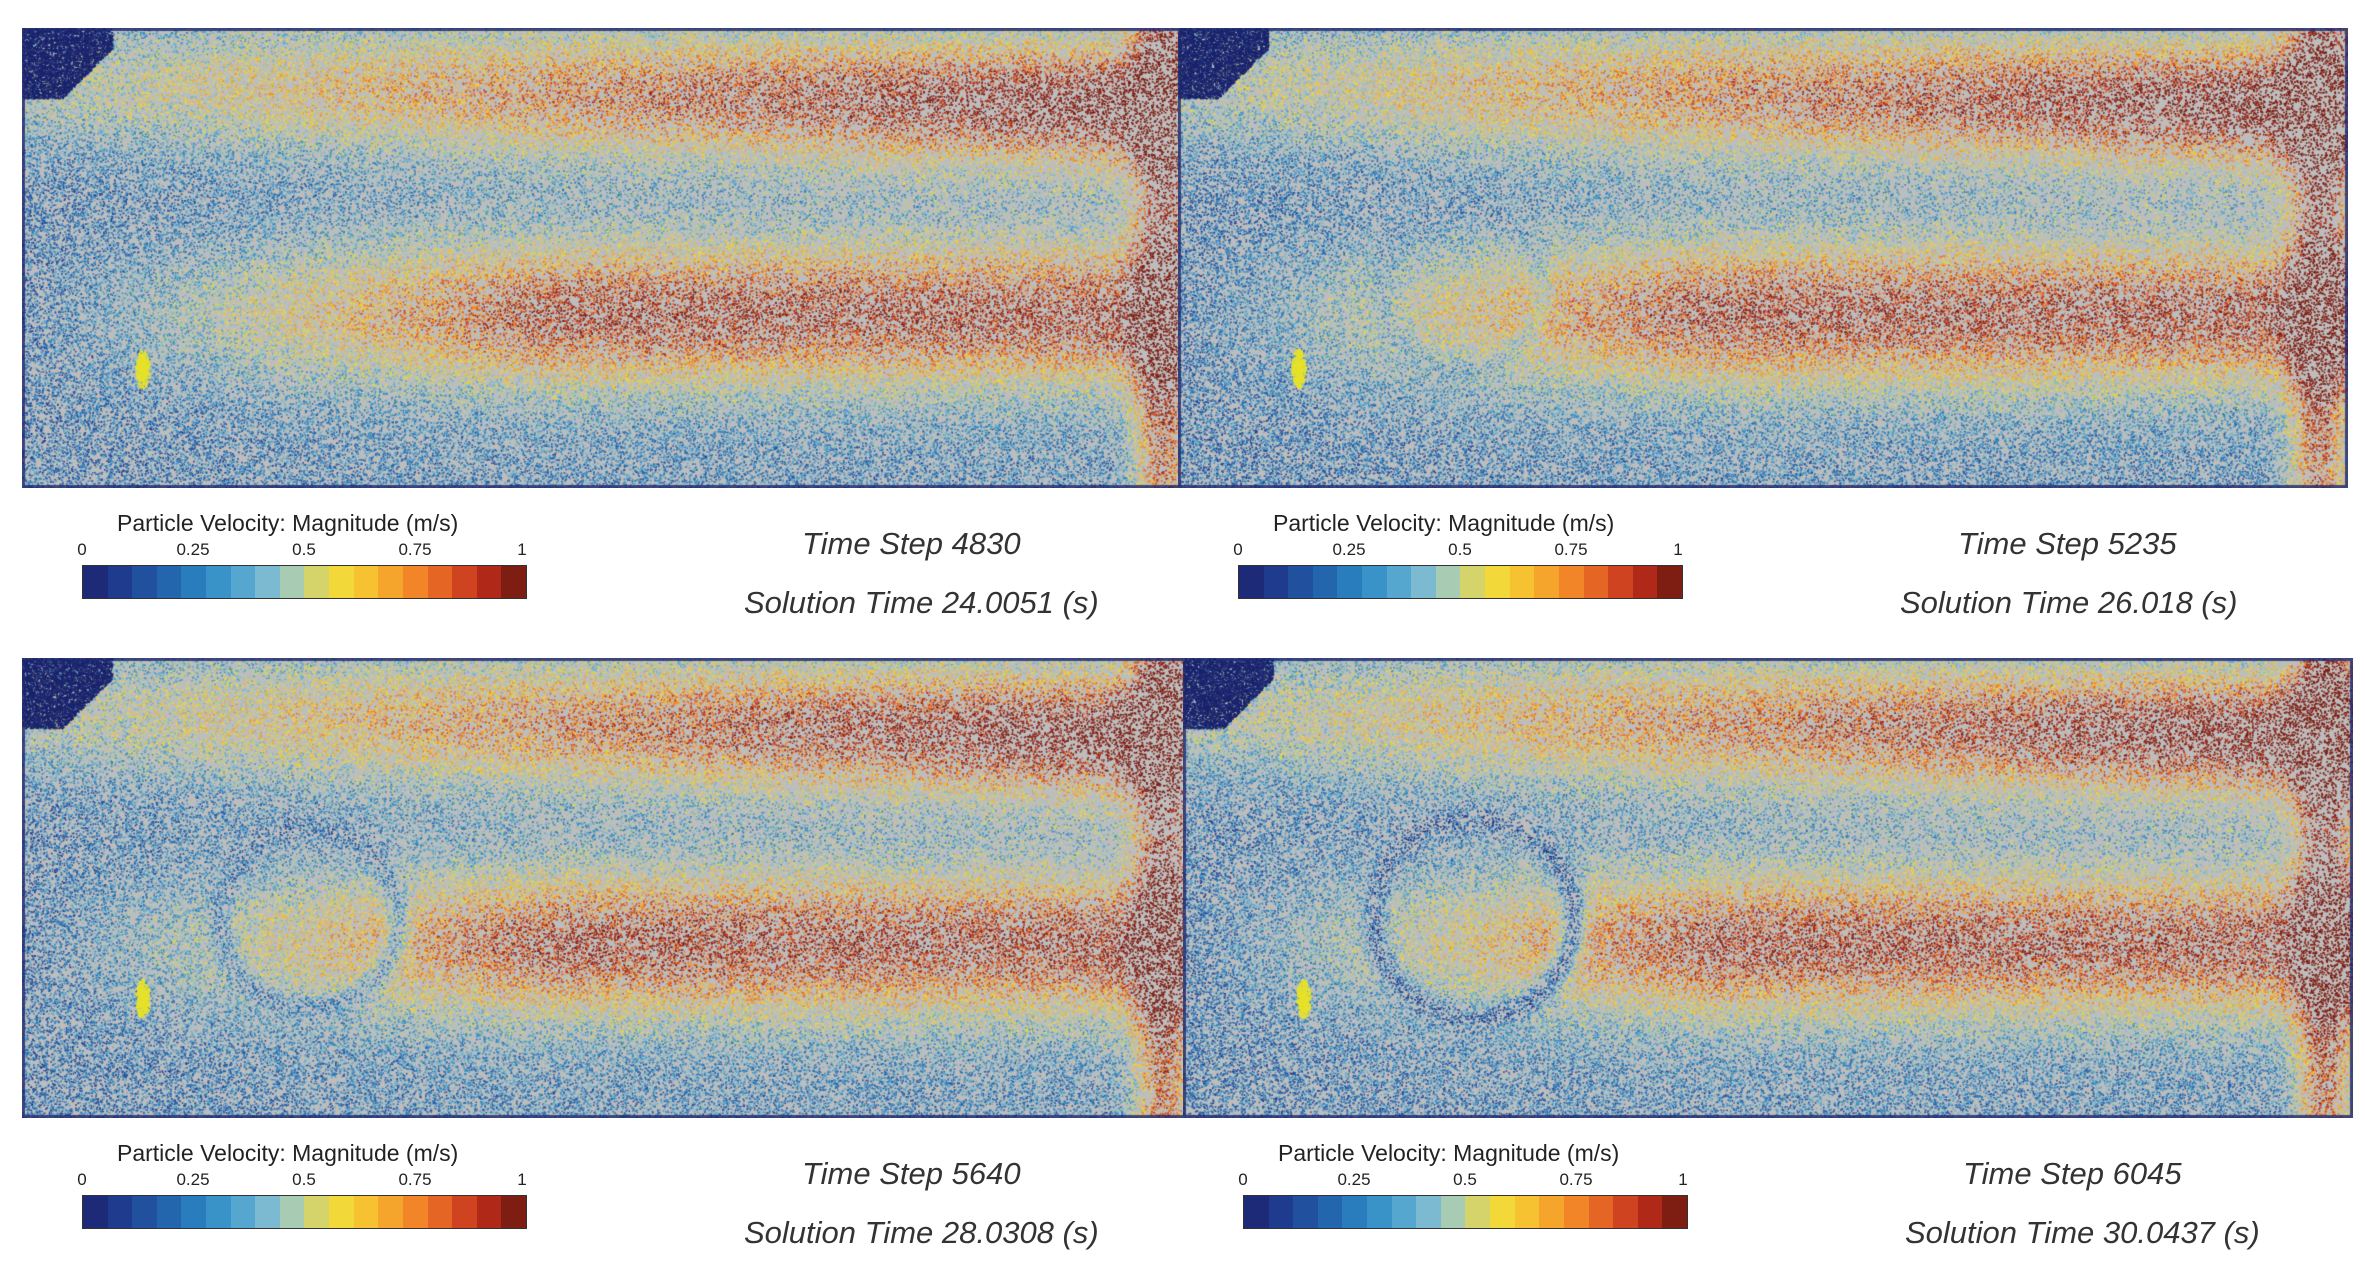 Image resolution: width=2365 pixels, height=1288 pixels. I want to click on time-step-label: Time Step 5235, so click(2067, 543).